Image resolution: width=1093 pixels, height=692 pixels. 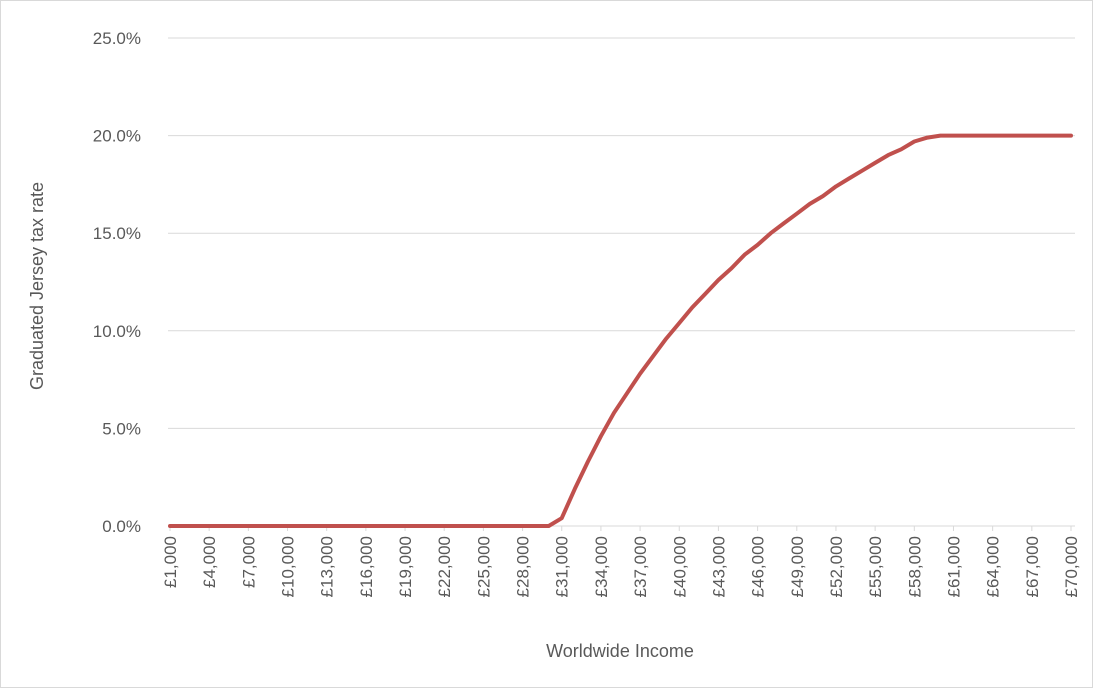 I want to click on x-tick-label: £16,000, so click(x=366, y=566).